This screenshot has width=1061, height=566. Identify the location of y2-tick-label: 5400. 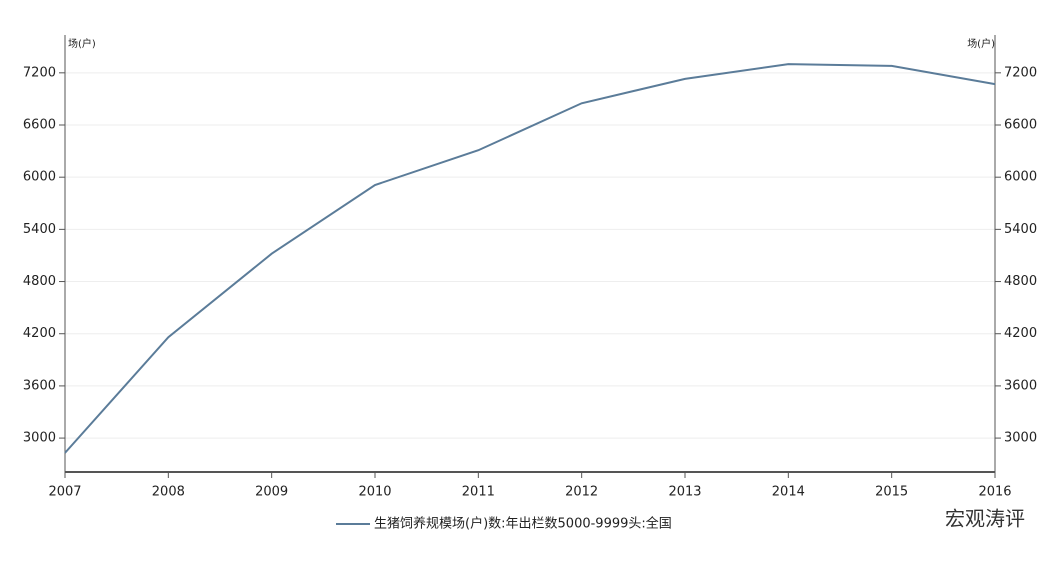
(1020, 229).